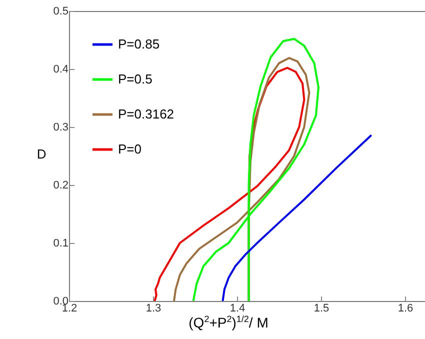  Describe the element at coordinates (70, 308) in the screenshot. I see `x-tick-label: 1.2` at that location.